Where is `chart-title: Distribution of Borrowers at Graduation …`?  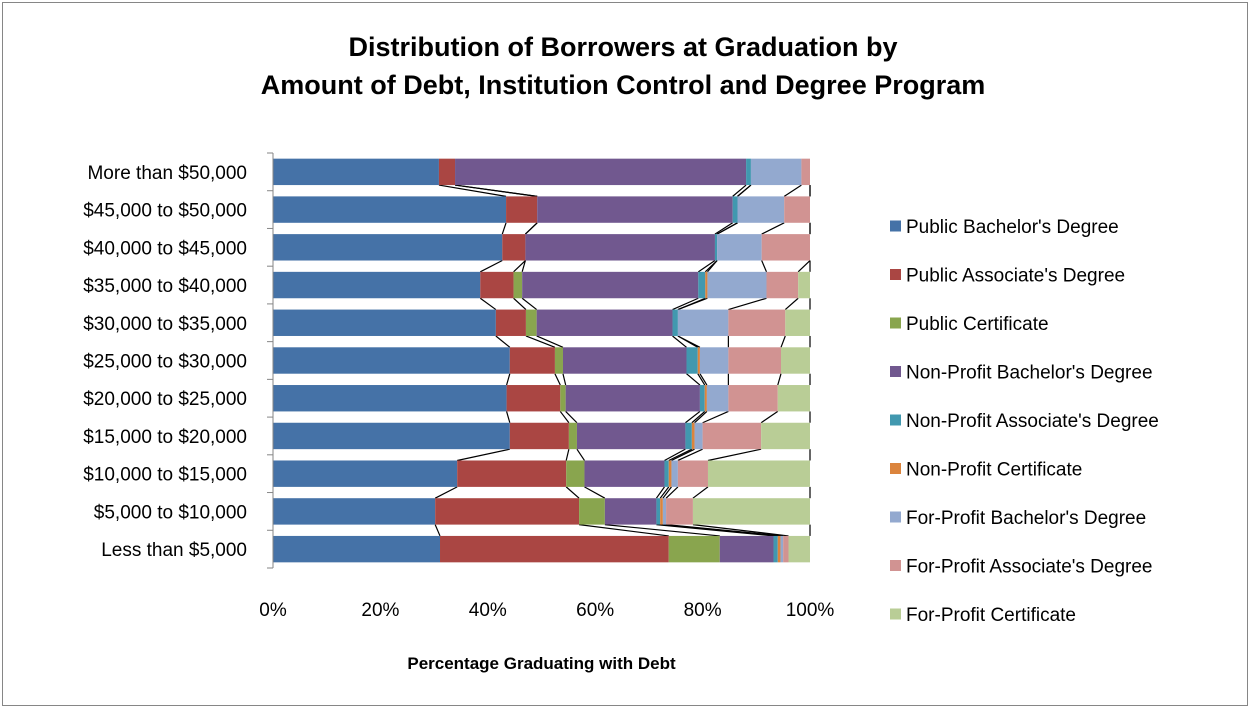
chart-title: Distribution of Borrowers at Graduation … is located at coordinates (623, 66).